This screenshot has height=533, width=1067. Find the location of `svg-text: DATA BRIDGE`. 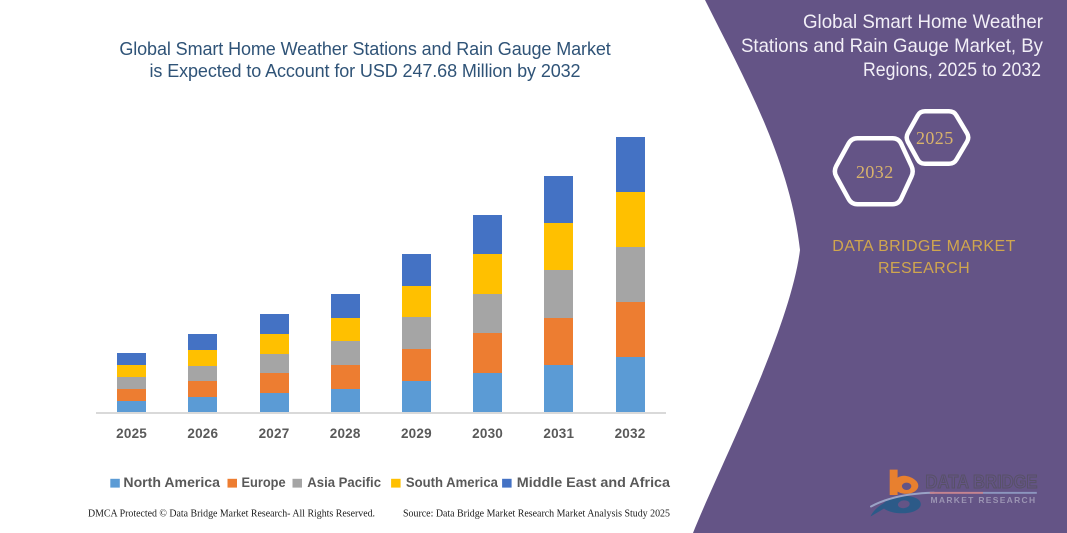

svg-text: DATA BRIDGE is located at coordinates (982, 482).